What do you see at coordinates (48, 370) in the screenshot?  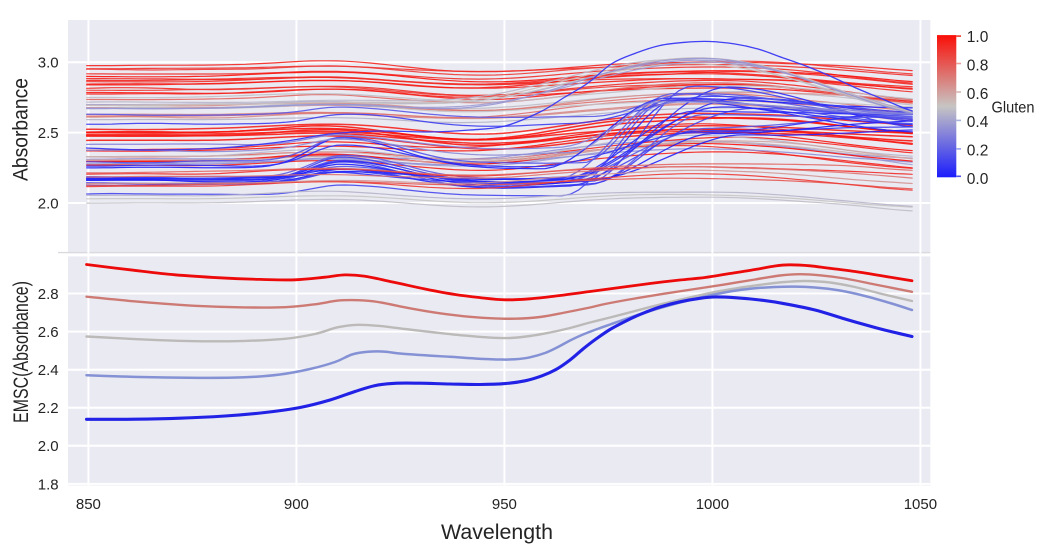 I see `svg-text: 2.4` at bounding box center [48, 370].